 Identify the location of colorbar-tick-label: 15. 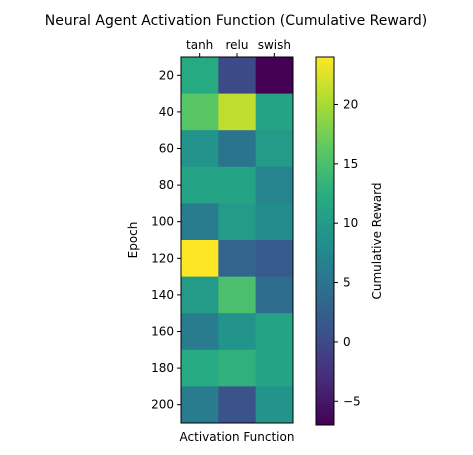
(350, 164).